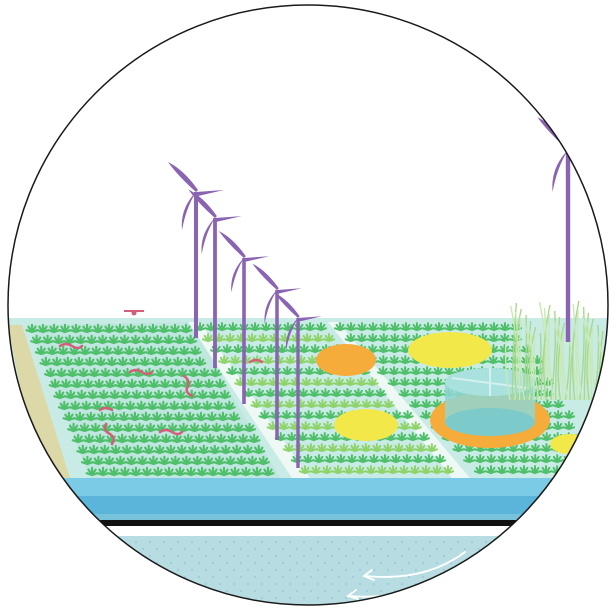 This screenshot has height=610, width=616. Describe the element at coordinates (308, 531) in the screenshot. I see `canal-gap` at that location.